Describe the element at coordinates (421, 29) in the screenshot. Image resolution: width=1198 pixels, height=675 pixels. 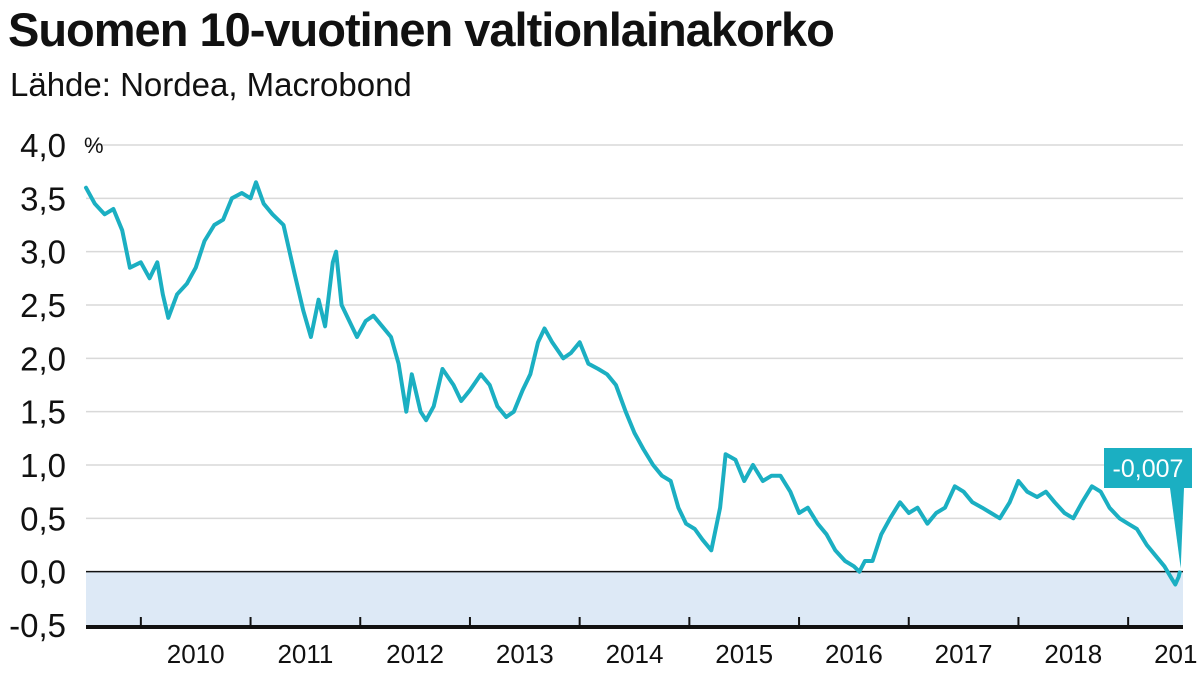
I see `chart-title: Suomen 10-vuotinen valtionlainakorko` at that location.